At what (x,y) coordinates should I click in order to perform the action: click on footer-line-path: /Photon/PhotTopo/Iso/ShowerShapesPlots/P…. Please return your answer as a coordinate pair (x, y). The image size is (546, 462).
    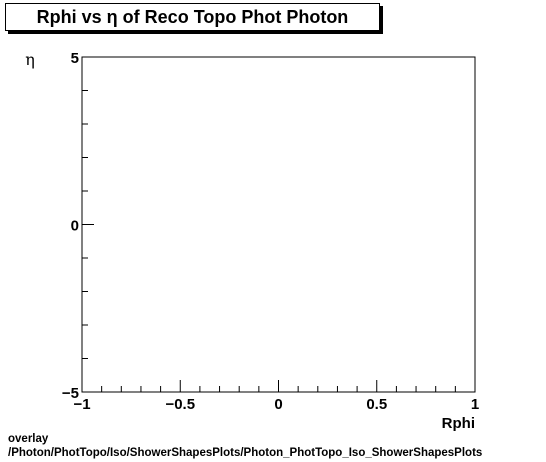
    Looking at the image, I should click on (245, 453).